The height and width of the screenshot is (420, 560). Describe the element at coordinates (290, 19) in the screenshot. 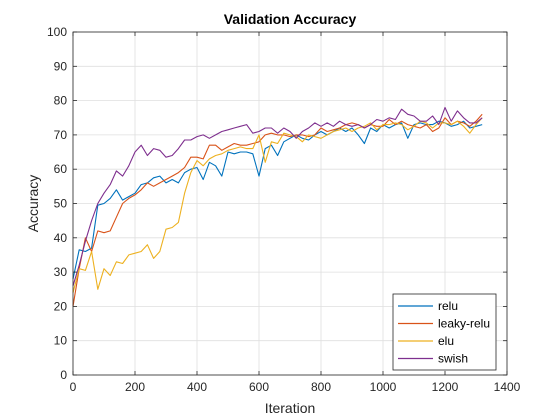

I see `chart-title: Validation Accuracy` at that location.